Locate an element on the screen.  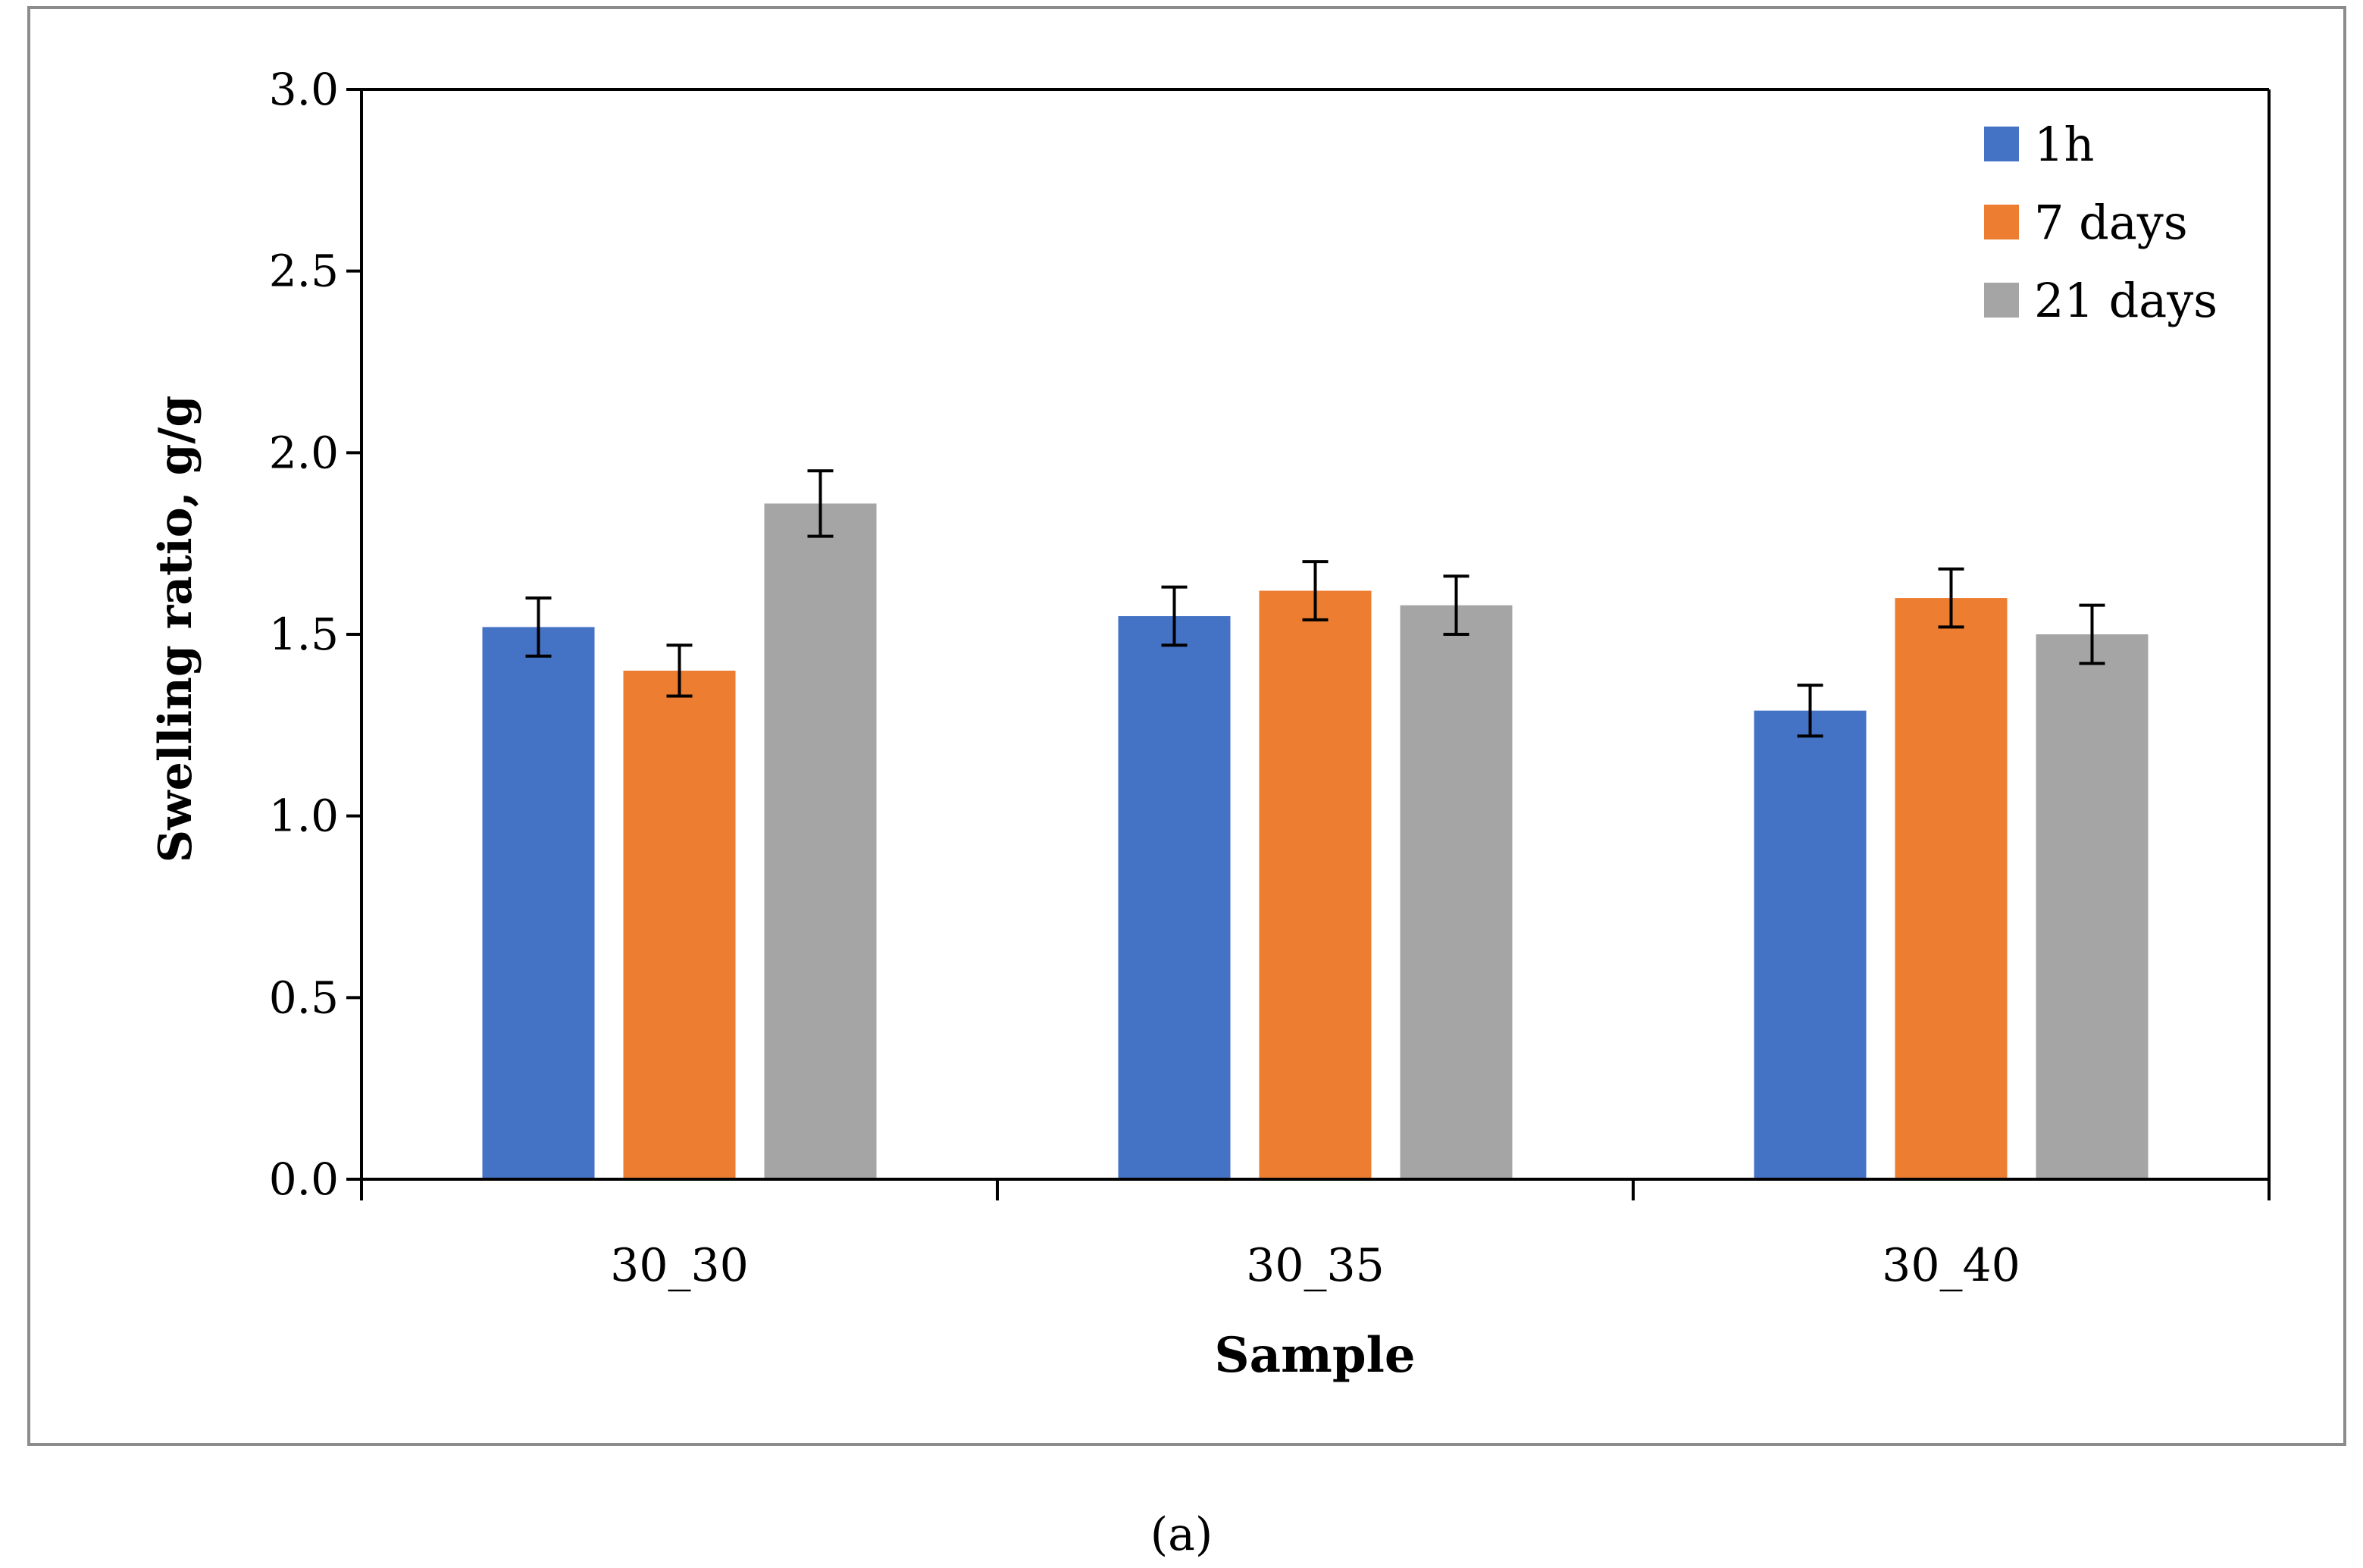
legend: 1h 7 days 21 days is located at coordinates (2100, 222).